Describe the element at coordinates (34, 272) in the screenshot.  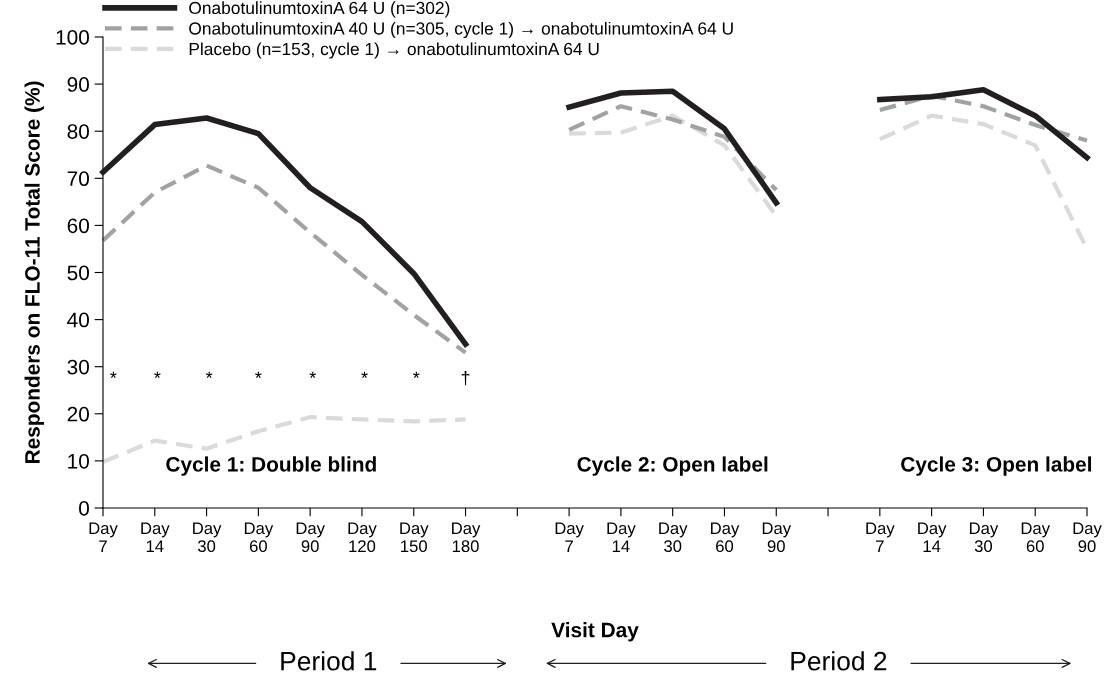
I see `y-axis-title: Responders on FLO-11 Total Score (%)` at that location.